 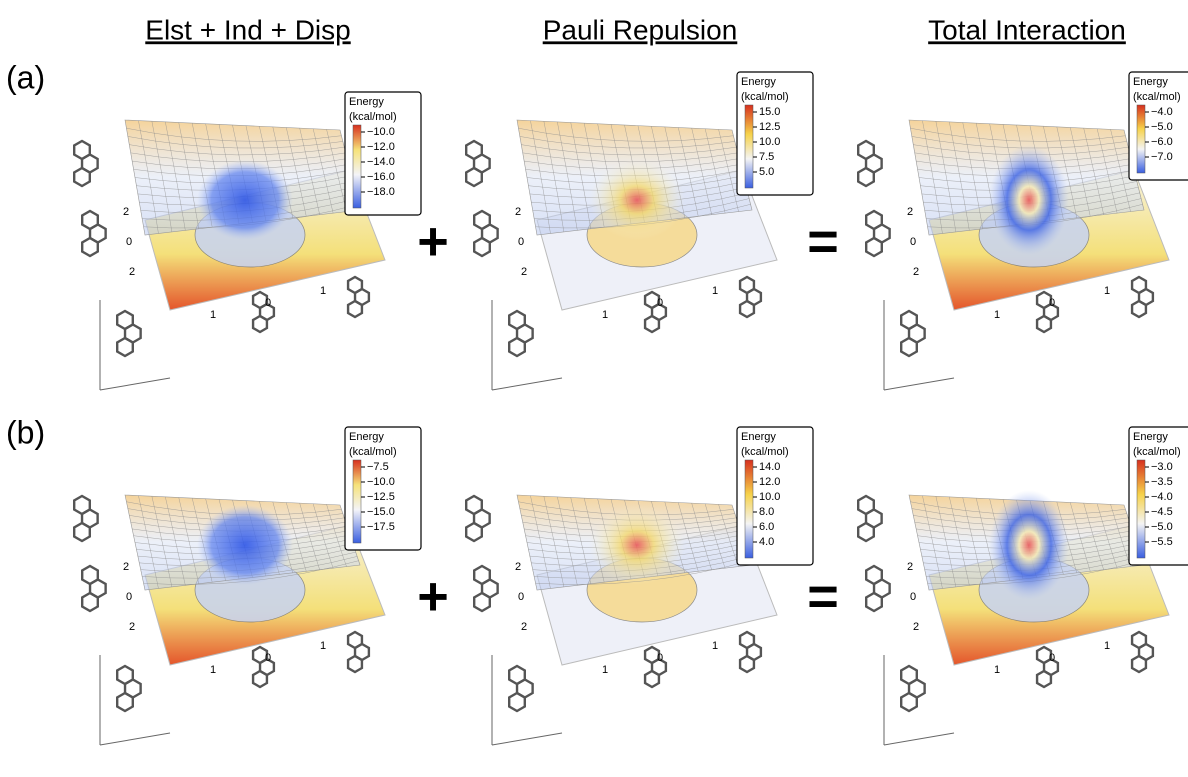 I want to click on colorbar-tick-label: −18.0, so click(x=381, y=192).